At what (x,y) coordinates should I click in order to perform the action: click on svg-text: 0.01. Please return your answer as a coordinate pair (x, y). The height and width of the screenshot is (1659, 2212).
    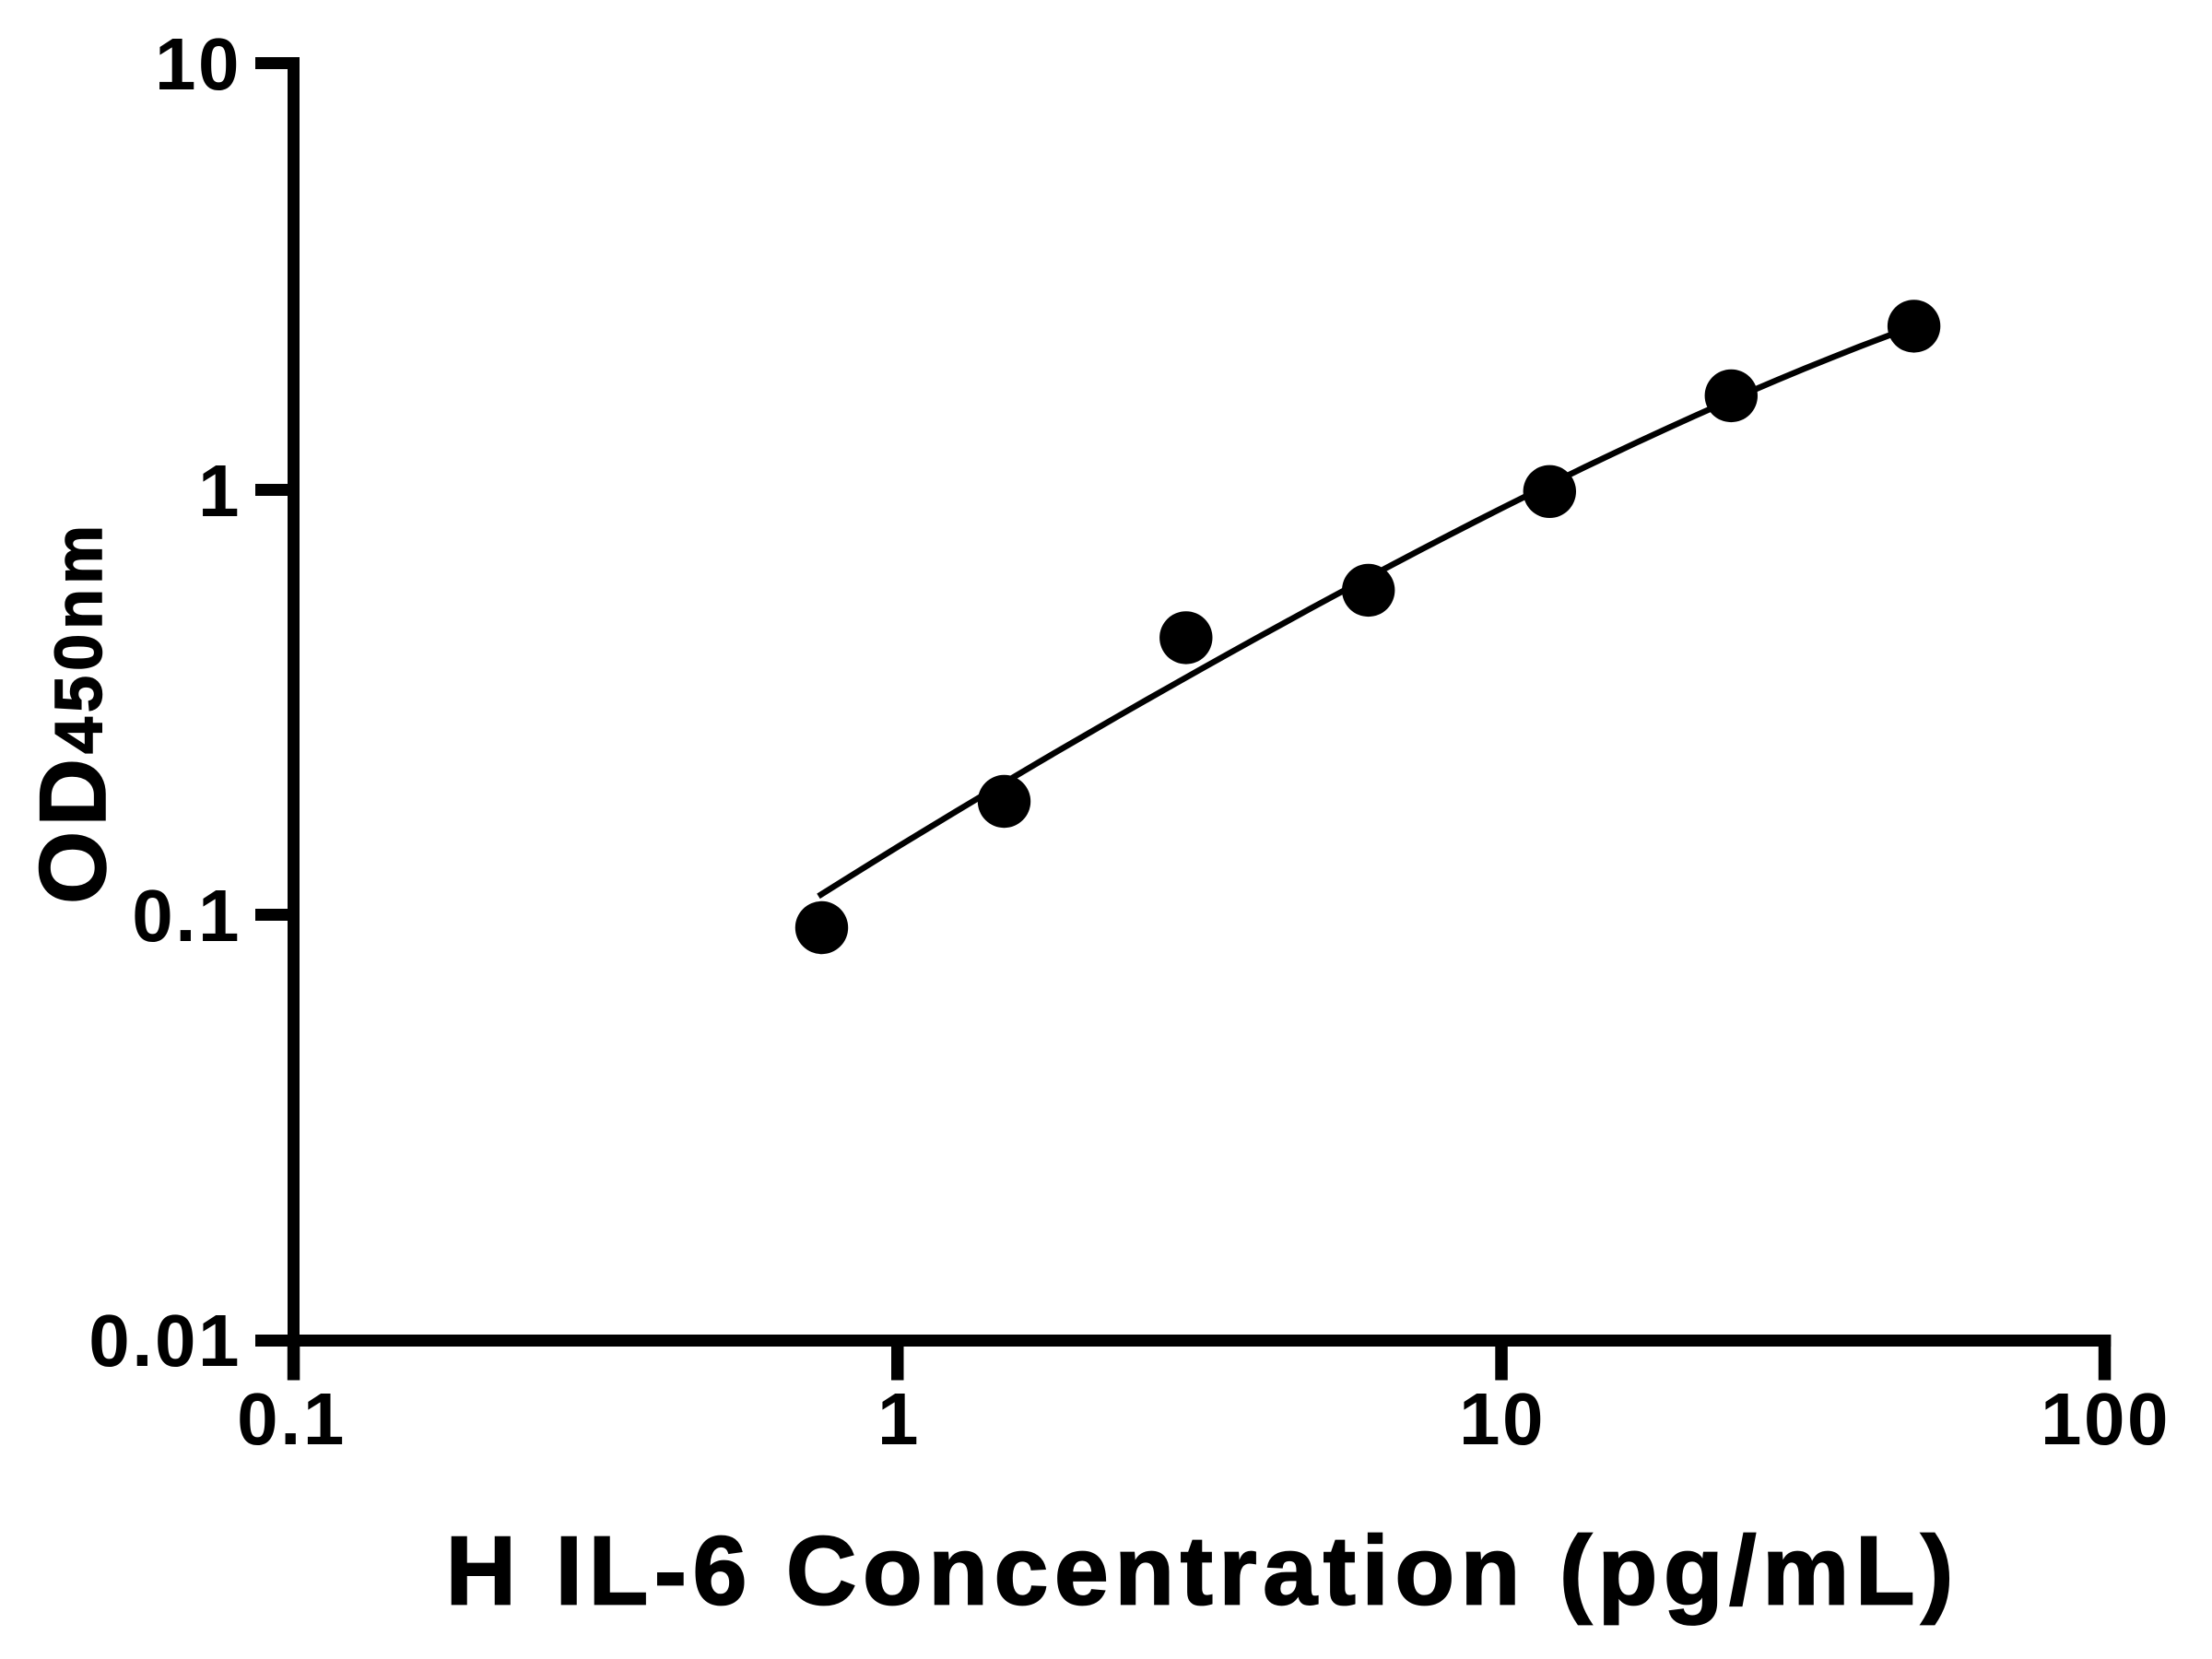
    Looking at the image, I should click on (164, 1341).